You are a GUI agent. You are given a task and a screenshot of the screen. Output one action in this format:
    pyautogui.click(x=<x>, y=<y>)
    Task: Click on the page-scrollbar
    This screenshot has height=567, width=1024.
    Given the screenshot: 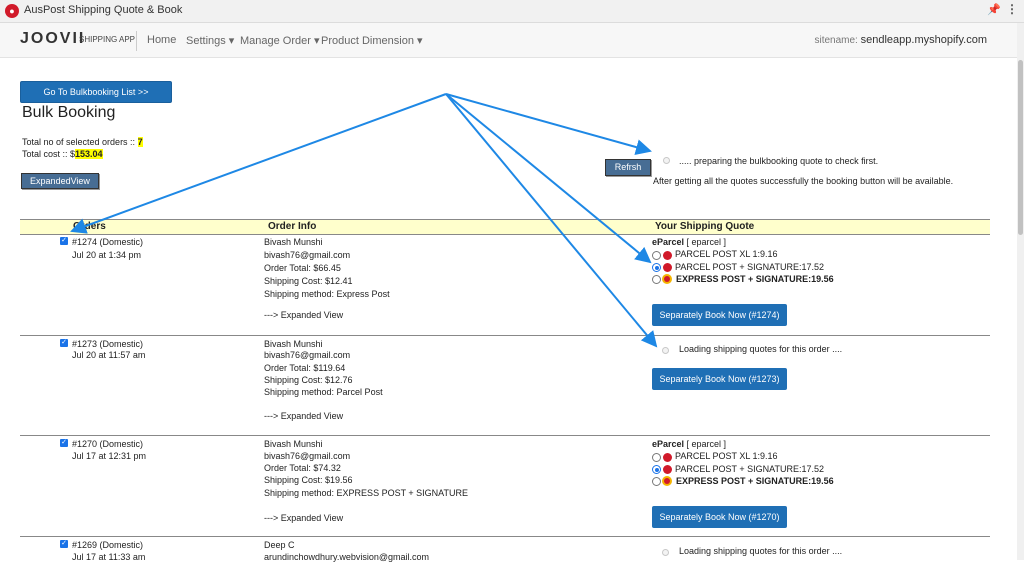 What is the action you would take?
    pyautogui.click(x=1020, y=291)
    